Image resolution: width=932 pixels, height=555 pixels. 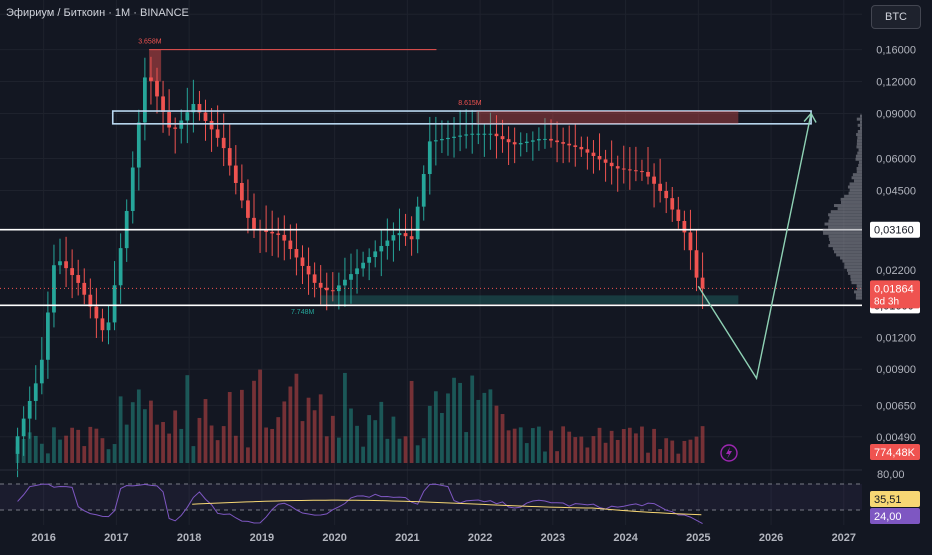 What do you see at coordinates (810, 117) in the screenshot?
I see `projection-arrowhead` at bounding box center [810, 117].